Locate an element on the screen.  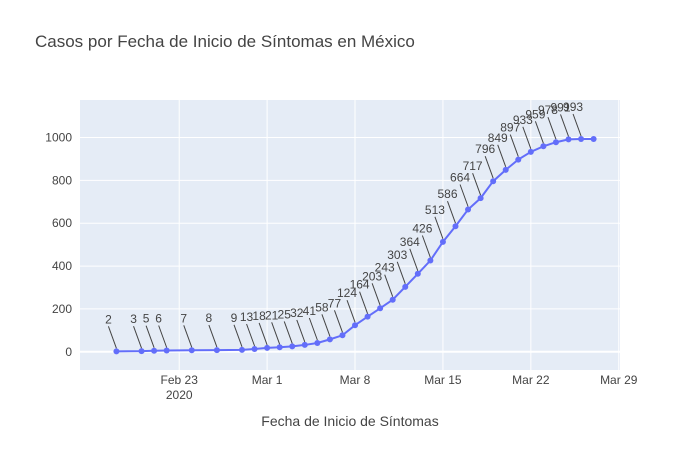
y-tick-label: 200 is located at coordinates (62, 309).